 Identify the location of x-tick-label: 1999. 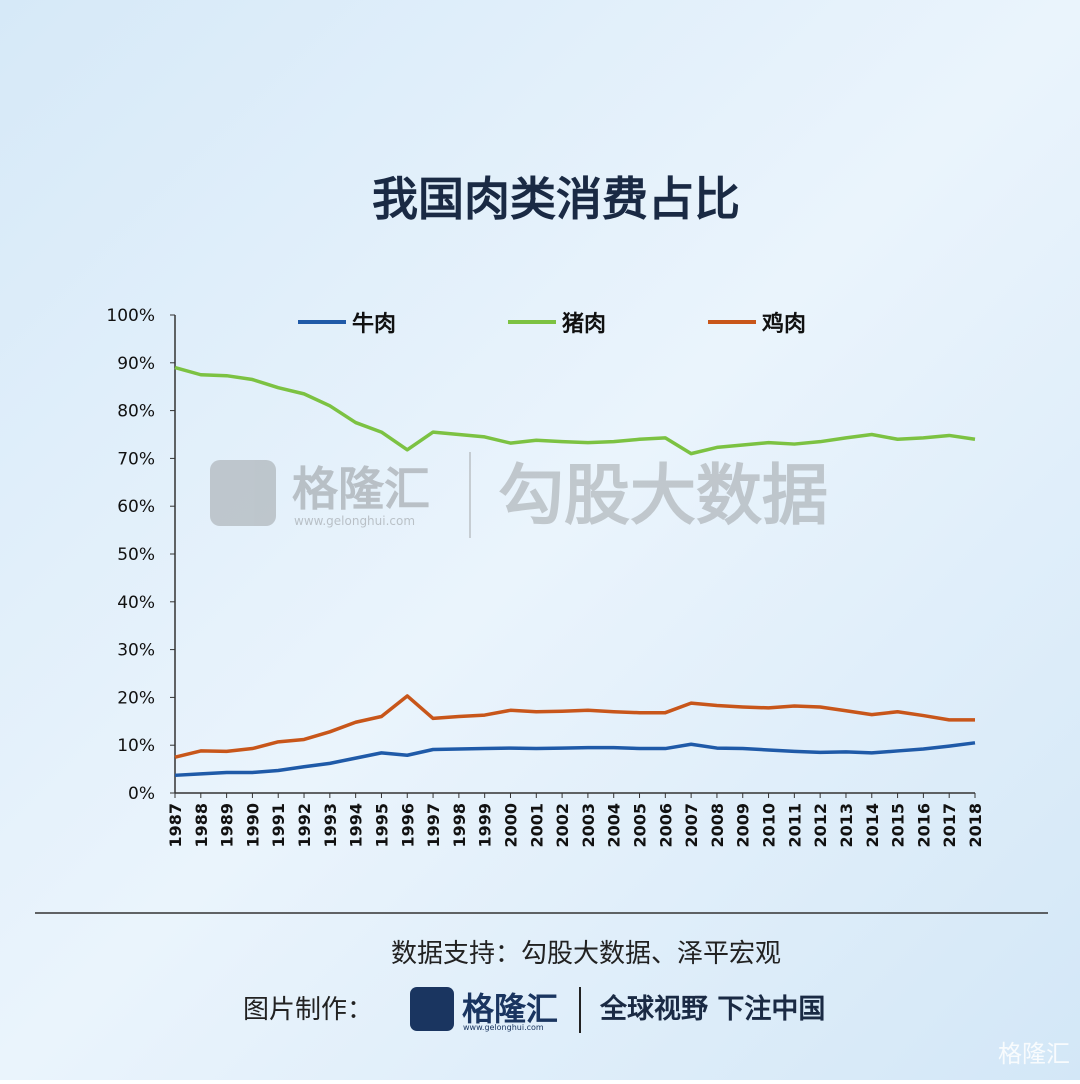
(485, 825).